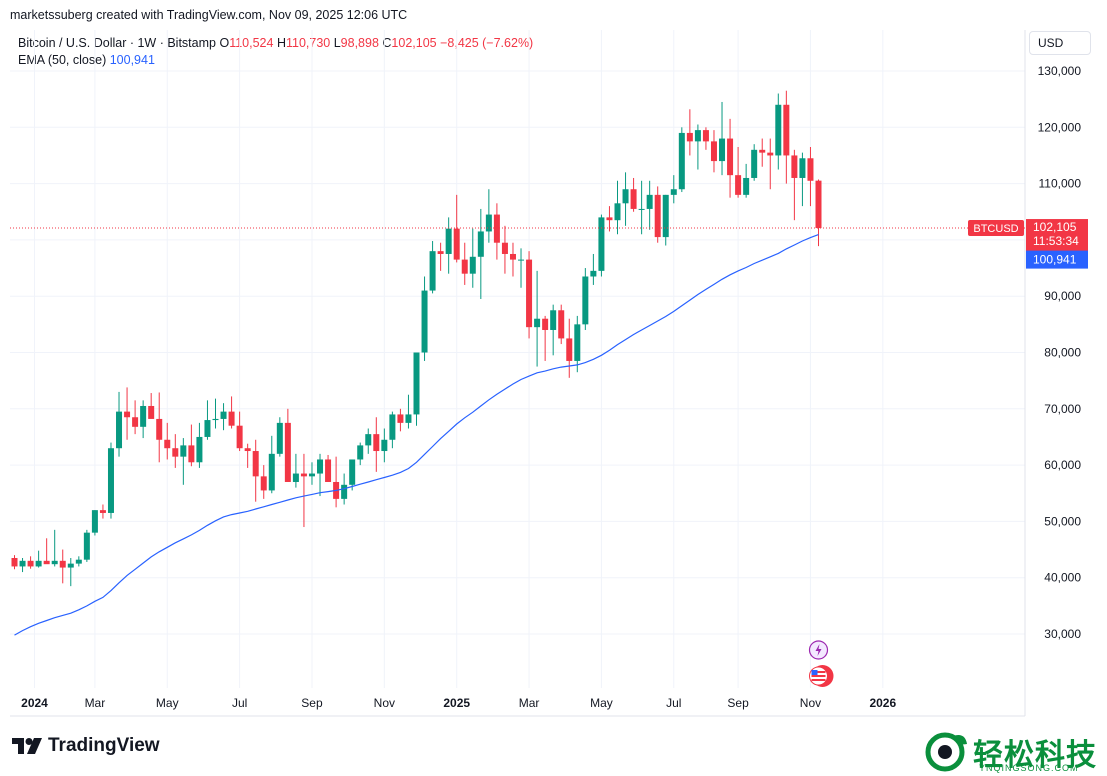  I want to click on tradingview-brand: TradingView, so click(104, 745).